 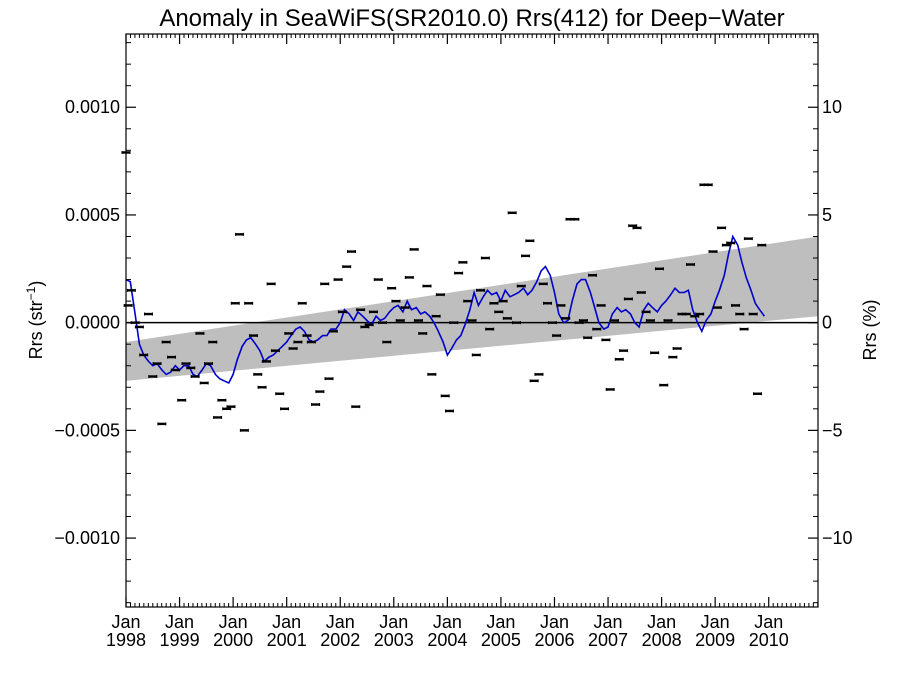 I want to click on x-tick-year: 2009, so click(x=715, y=640).